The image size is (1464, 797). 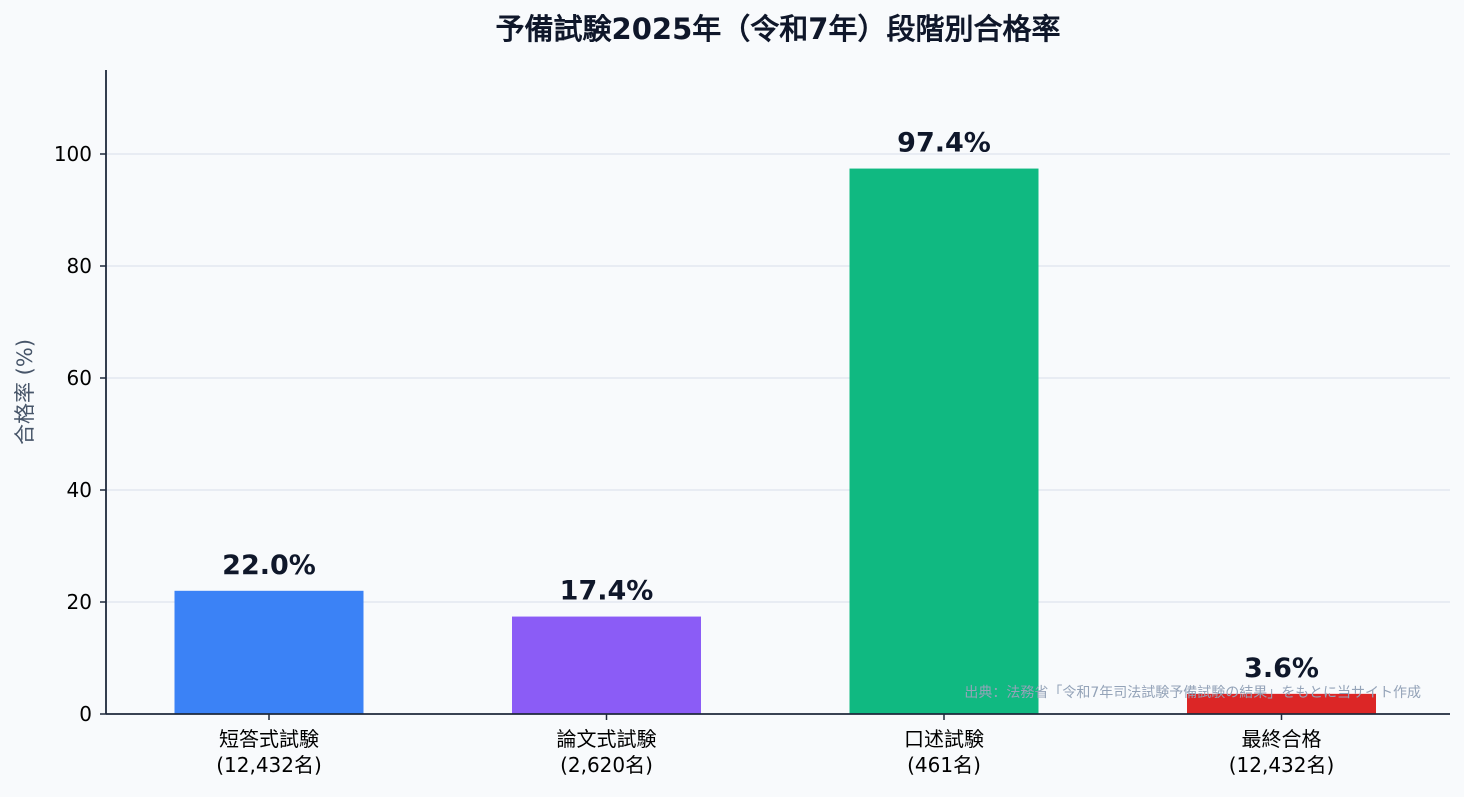 What do you see at coordinates (944, 739) in the screenshot?
I see `x-category-label: 口述試験` at bounding box center [944, 739].